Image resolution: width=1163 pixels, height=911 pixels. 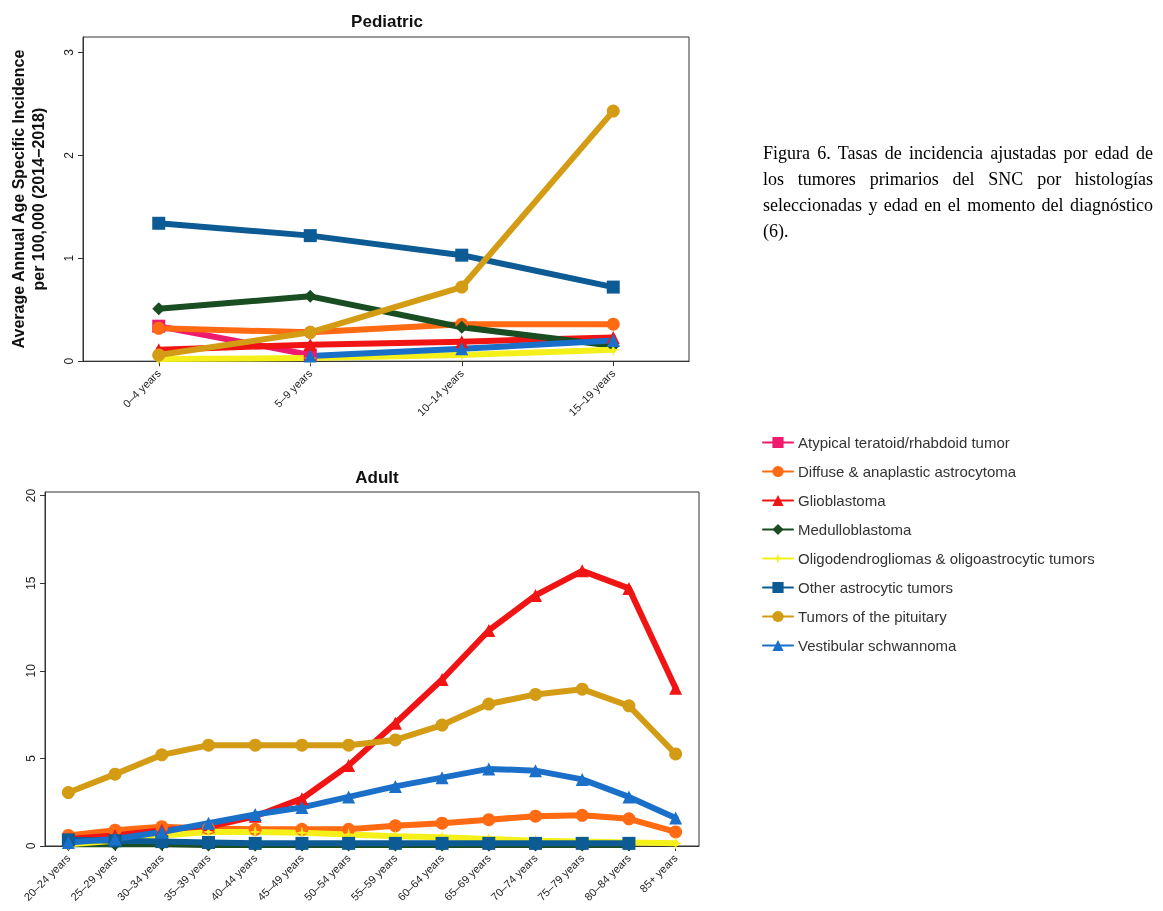 I want to click on chart-title: Adult, so click(x=377, y=477).